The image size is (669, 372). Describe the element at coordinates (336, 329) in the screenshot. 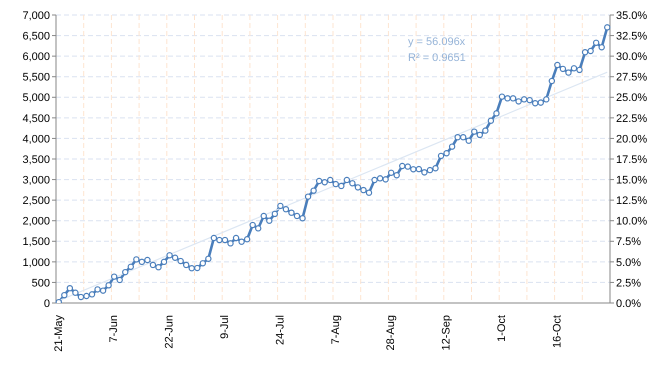

I see `x-tick-label: 7-Aug` at that location.